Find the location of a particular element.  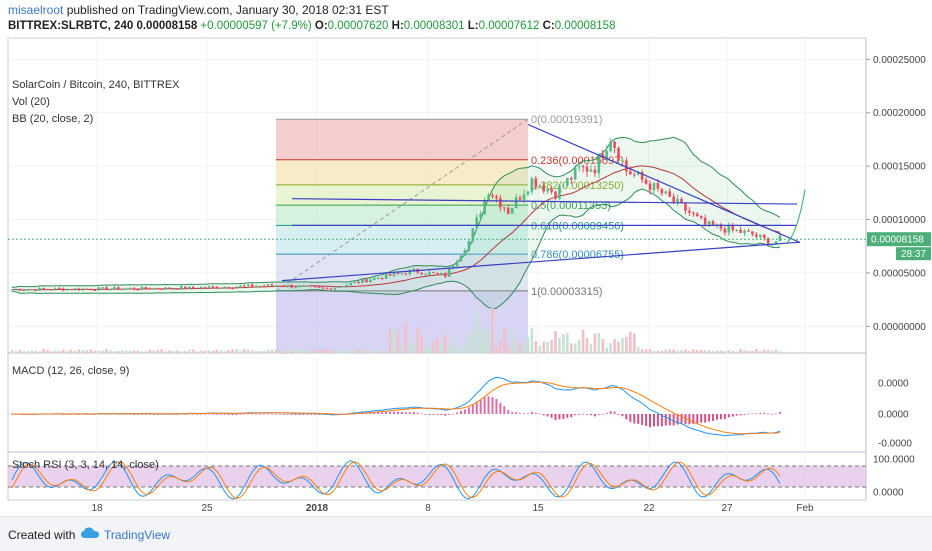

stoch-tick-label: 0.0000 is located at coordinates (888, 493).